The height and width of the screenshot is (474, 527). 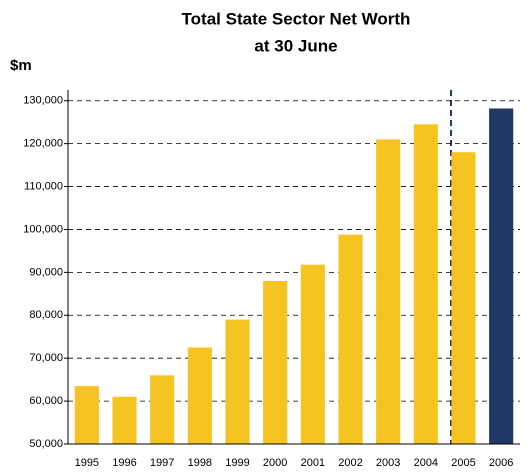 What do you see at coordinates (388, 463) in the screenshot?
I see `x-tick-label: 2003` at bounding box center [388, 463].